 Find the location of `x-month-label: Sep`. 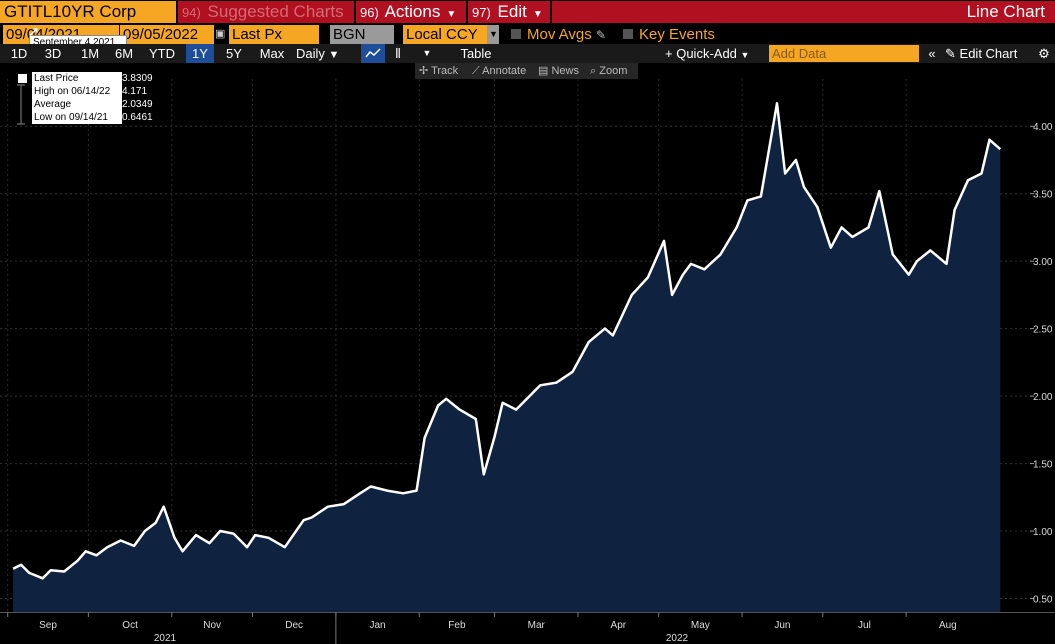

x-month-label: Sep is located at coordinates (48, 625).